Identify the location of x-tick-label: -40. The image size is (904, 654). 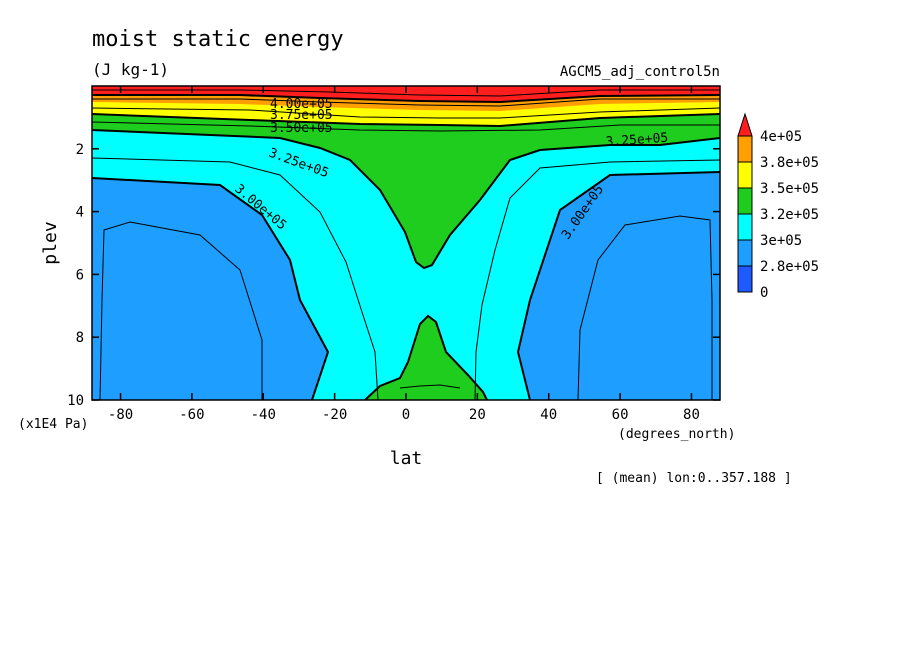
(263, 415).